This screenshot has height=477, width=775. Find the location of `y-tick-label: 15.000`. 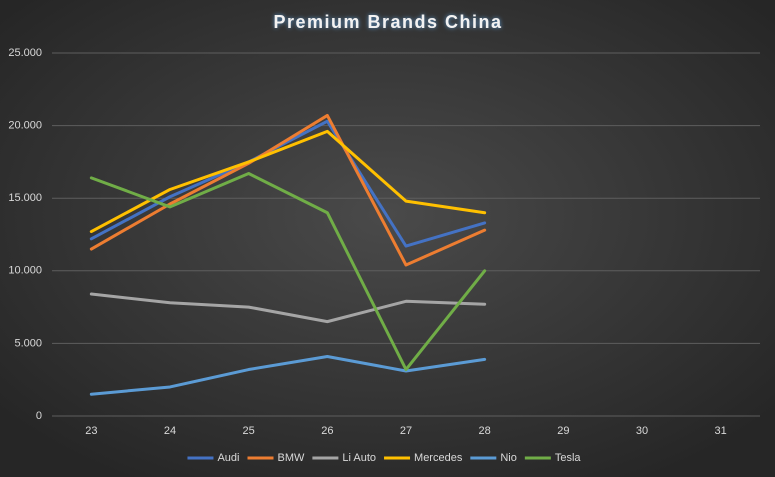

y-tick-label: 15.000 is located at coordinates (25, 198).